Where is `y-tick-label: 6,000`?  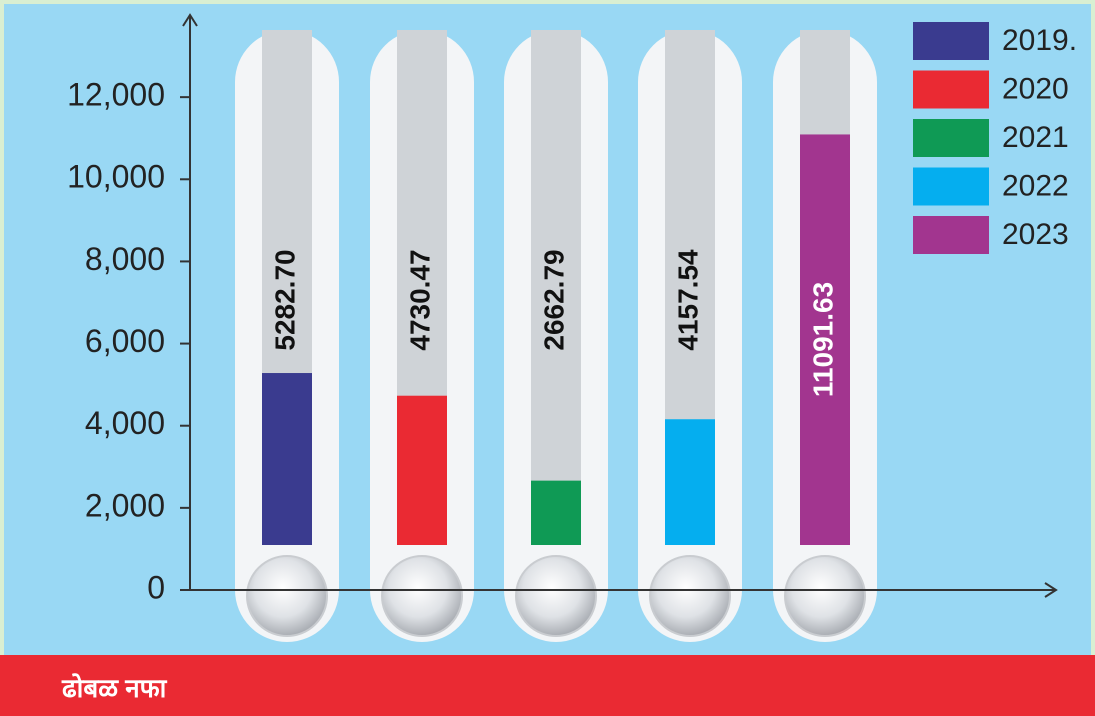 y-tick-label: 6,000 is located at coordinates (125, 341).